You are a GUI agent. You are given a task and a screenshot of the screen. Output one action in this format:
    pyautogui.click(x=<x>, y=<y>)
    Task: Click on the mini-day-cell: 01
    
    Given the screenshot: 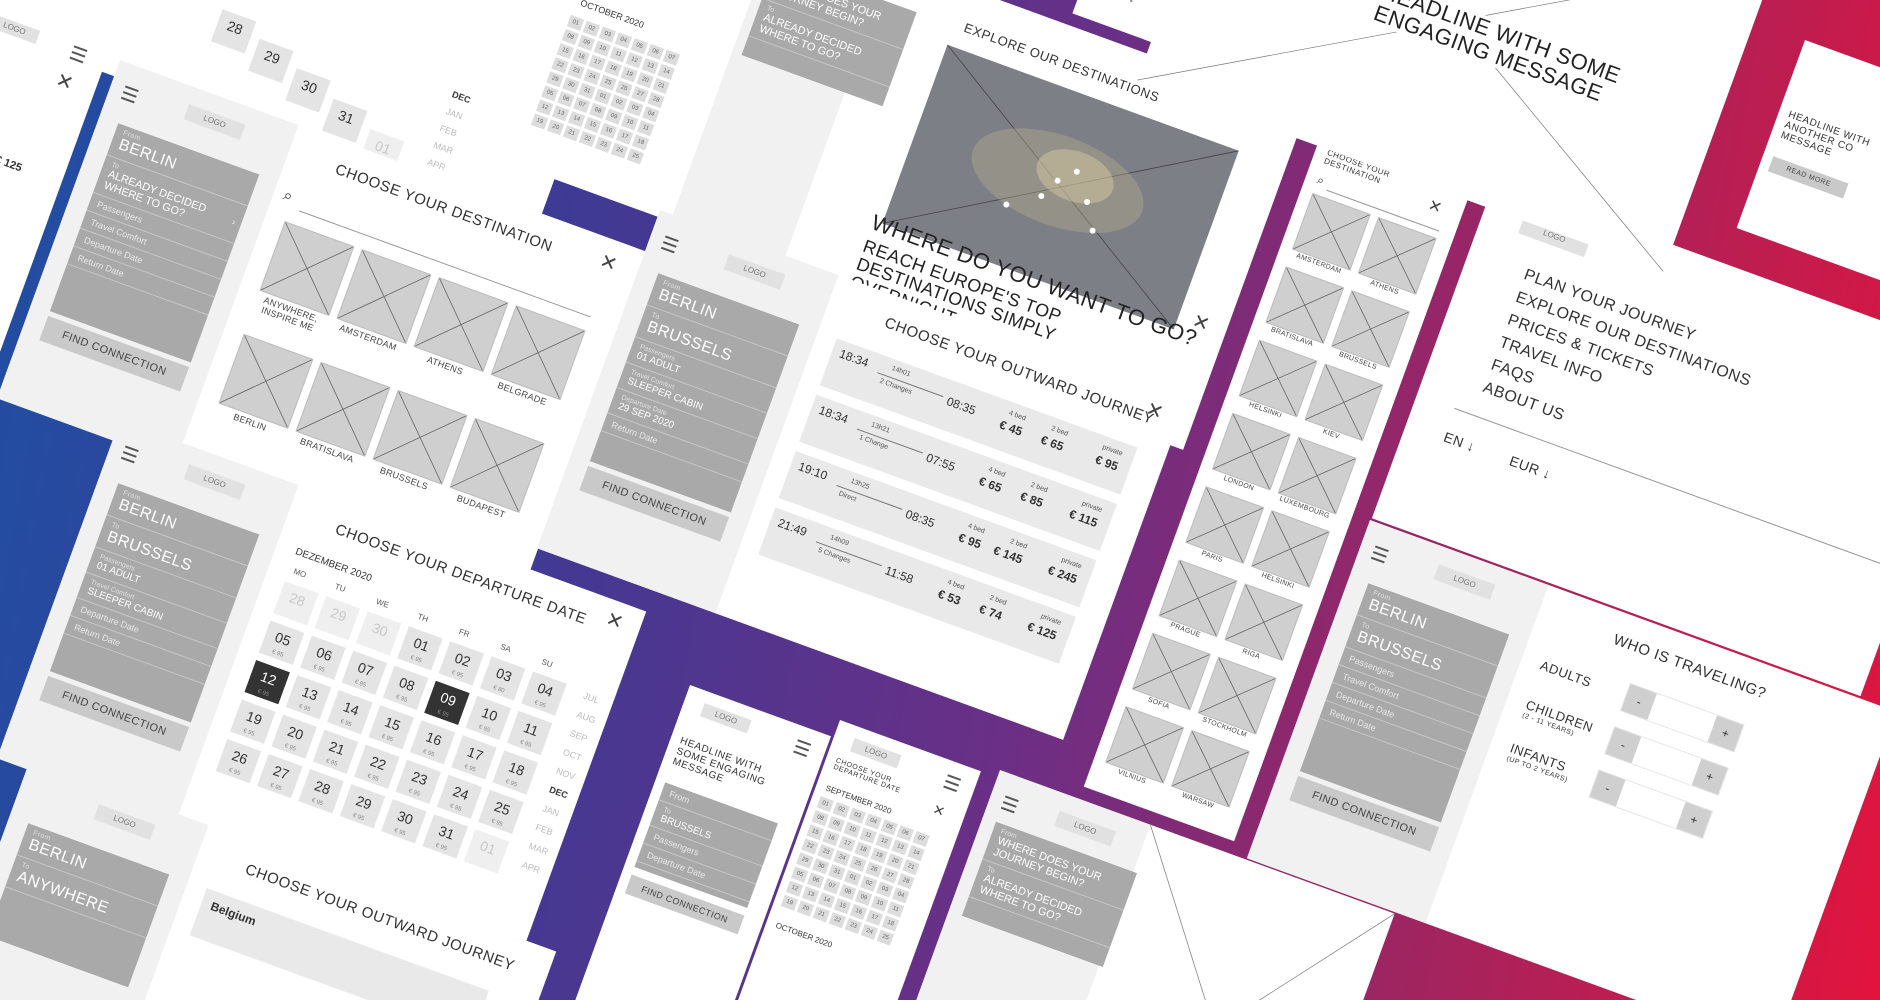 What is the action you would take?
    pyautogui.click(x=575, y=22)
    